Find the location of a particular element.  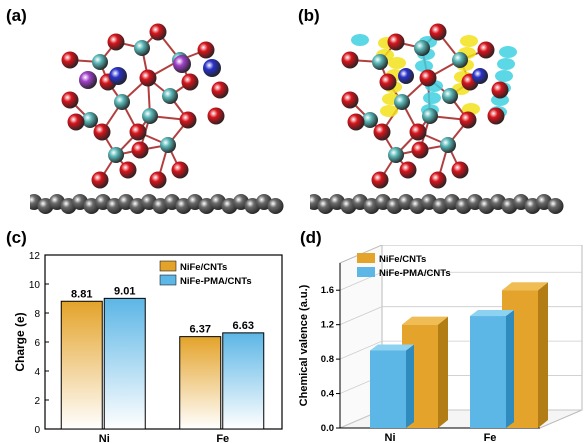

y-tick-label: 0.0 is located at coordinates (327, 428).